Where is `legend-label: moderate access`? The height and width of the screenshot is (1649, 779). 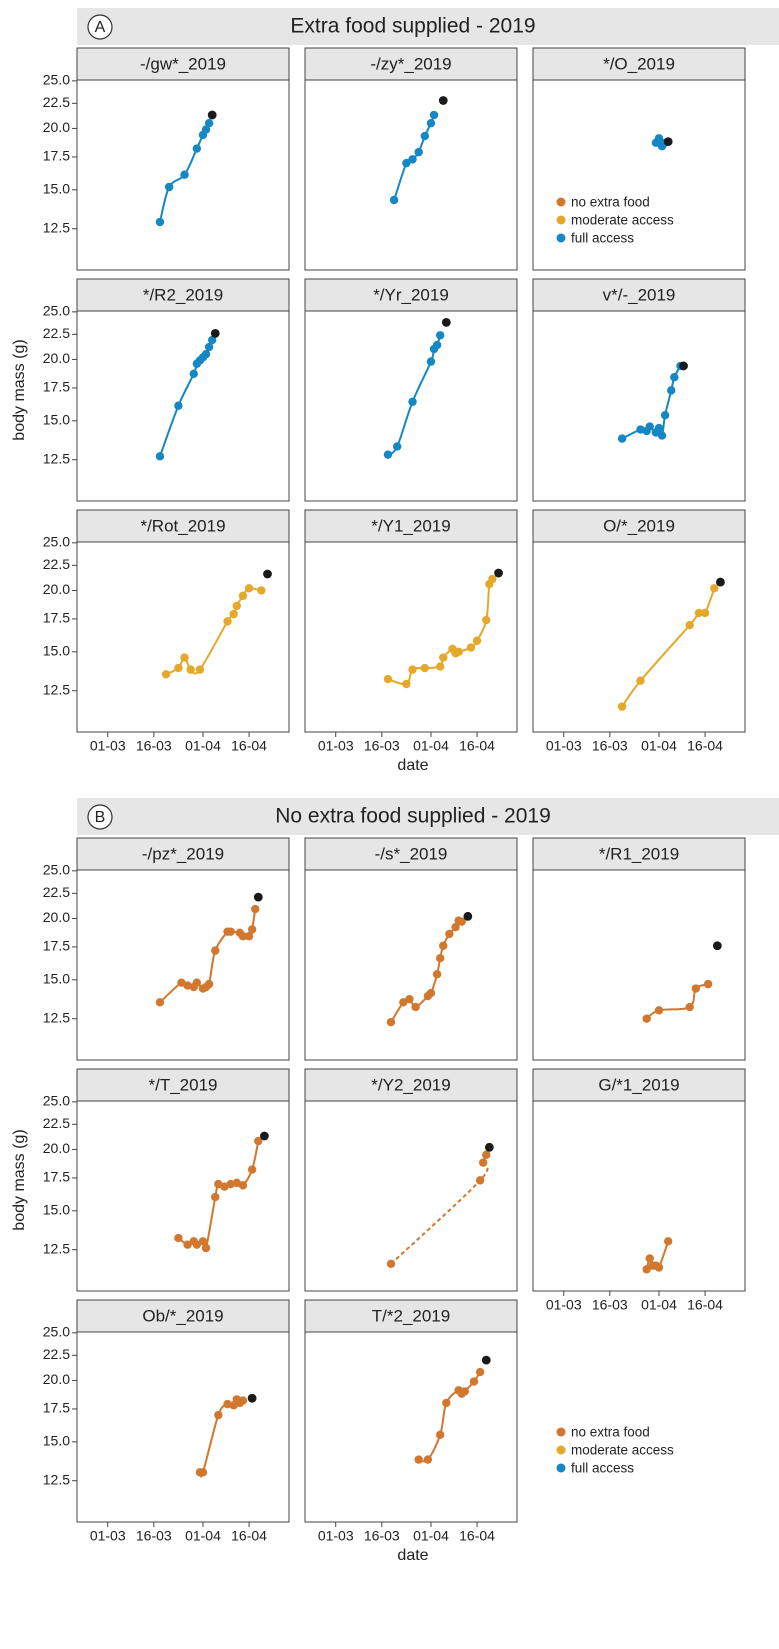 legend-label: moderate access is located at coordinates (622, 220).